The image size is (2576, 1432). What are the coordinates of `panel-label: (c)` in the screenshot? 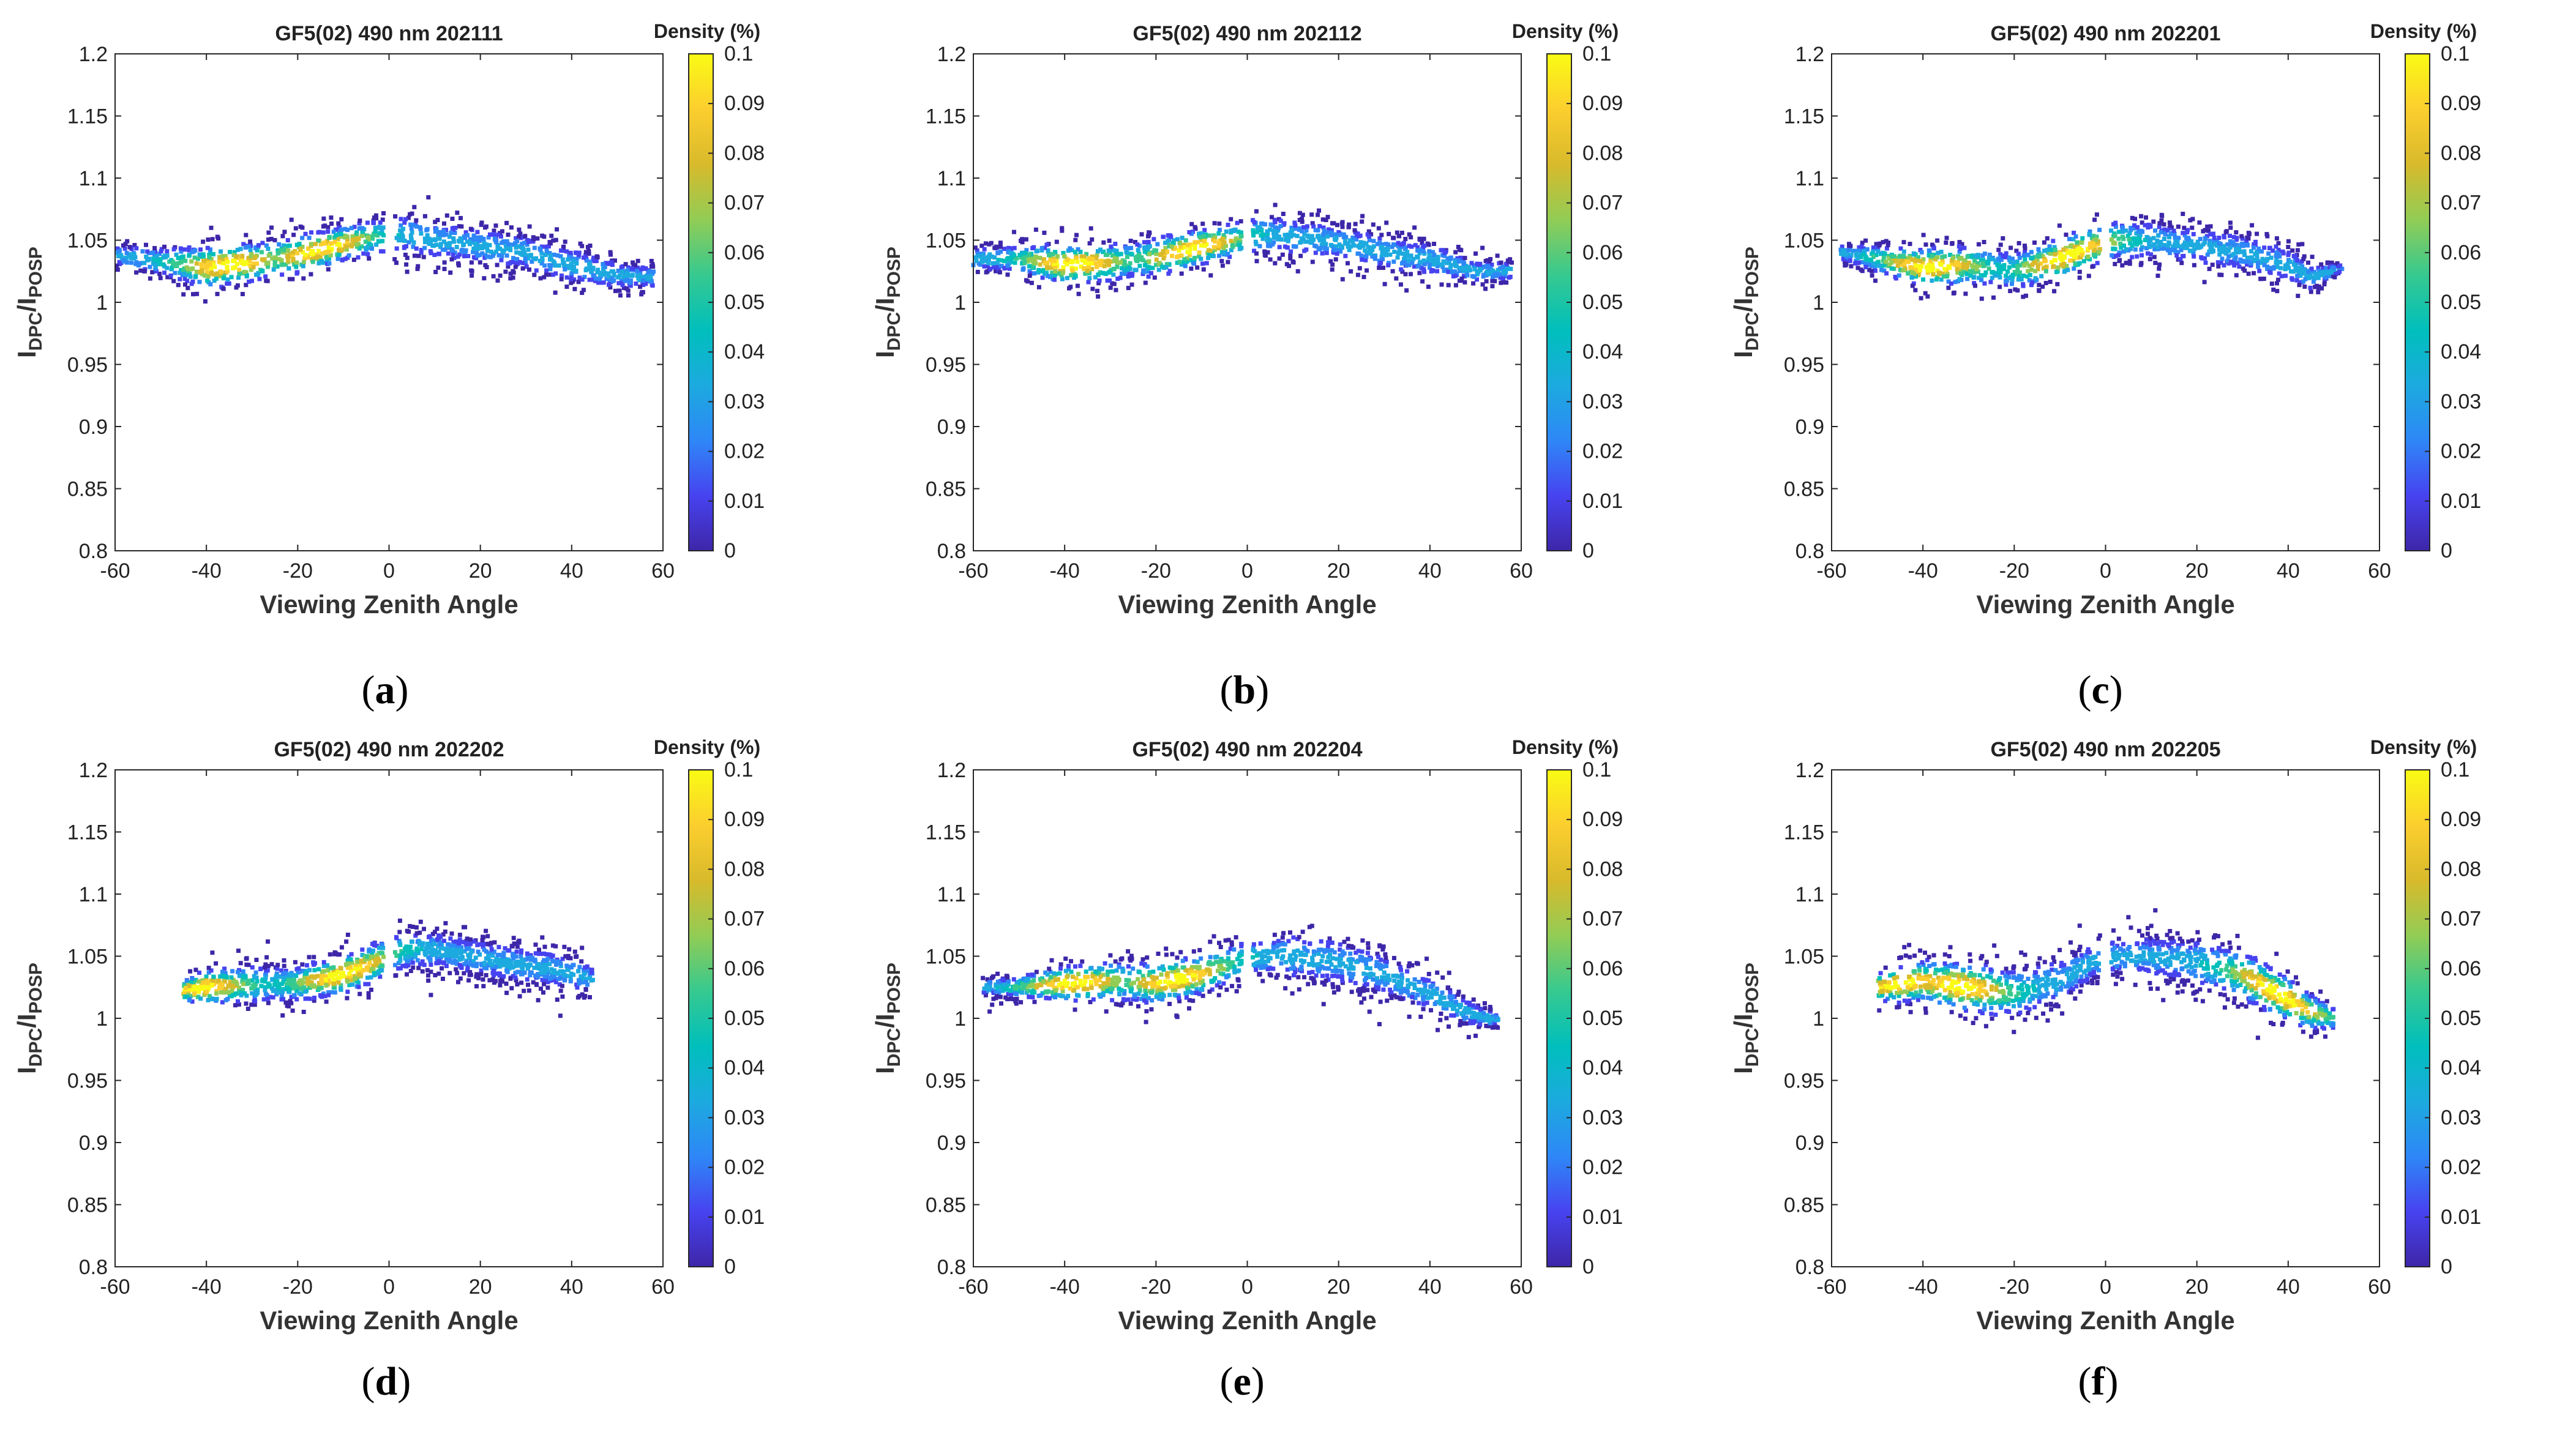 It's located at (2100, 691).